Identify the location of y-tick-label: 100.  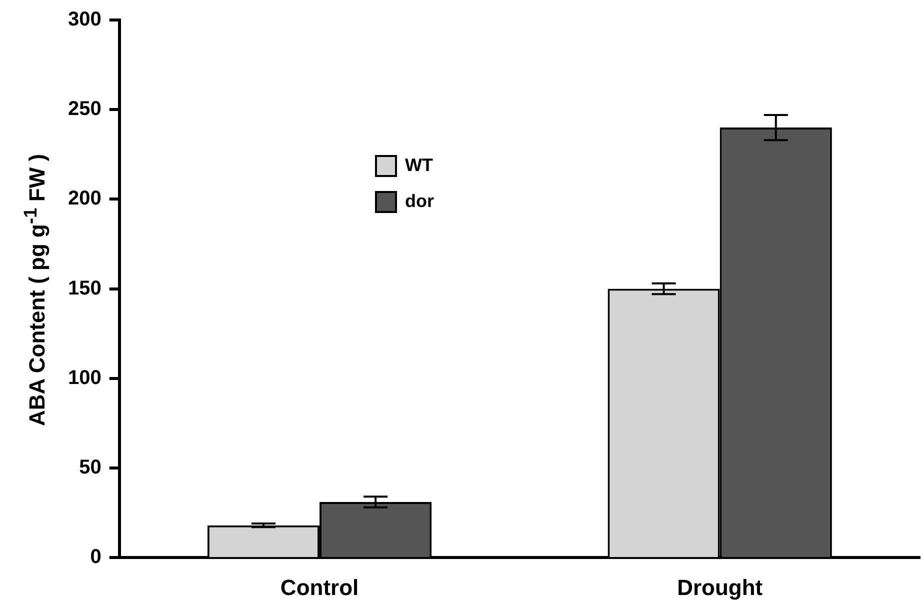
(85, 377).